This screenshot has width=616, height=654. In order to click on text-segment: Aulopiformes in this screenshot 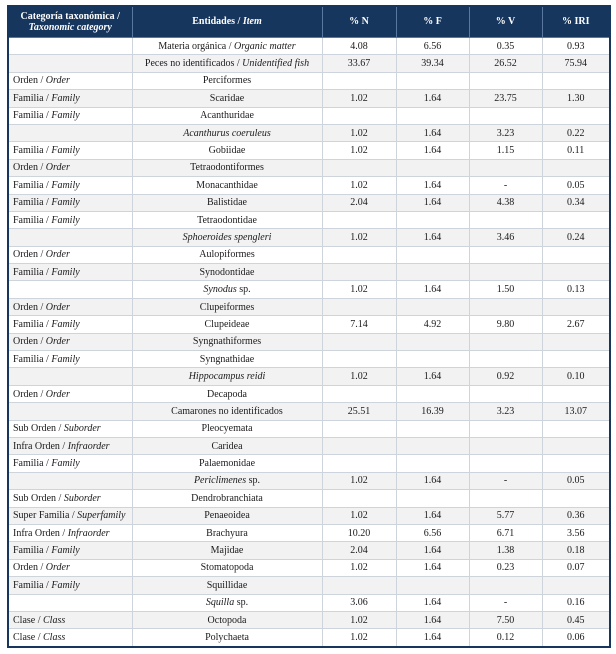, I will do `click(227, 255)`.